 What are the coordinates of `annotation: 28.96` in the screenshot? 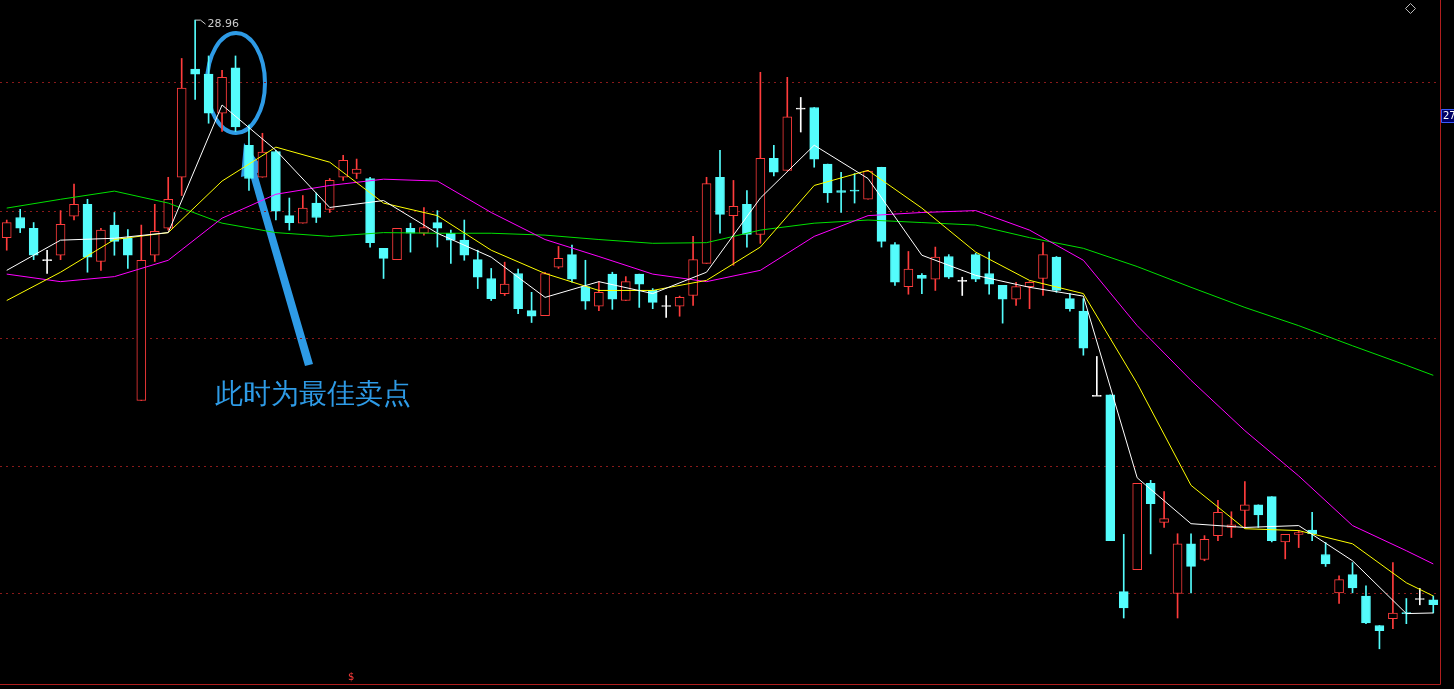 It's located at (223, 23).